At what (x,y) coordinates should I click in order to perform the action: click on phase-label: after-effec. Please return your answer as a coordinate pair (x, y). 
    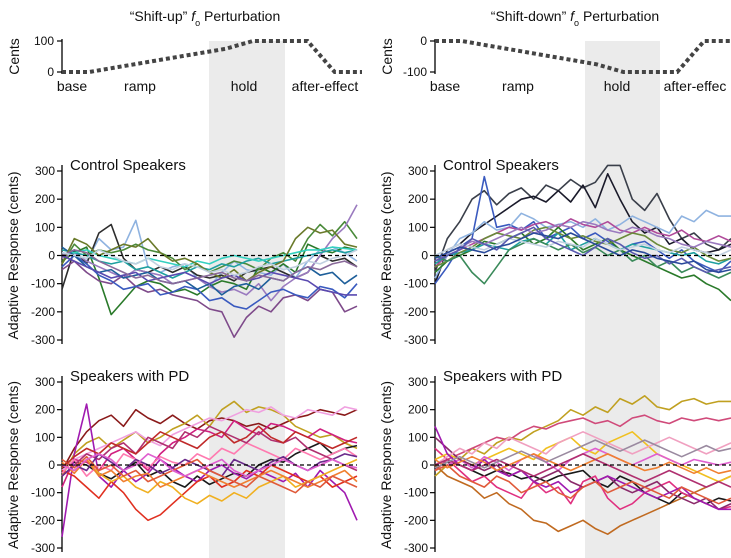
    Looking at the image, I should click on (695, 86).